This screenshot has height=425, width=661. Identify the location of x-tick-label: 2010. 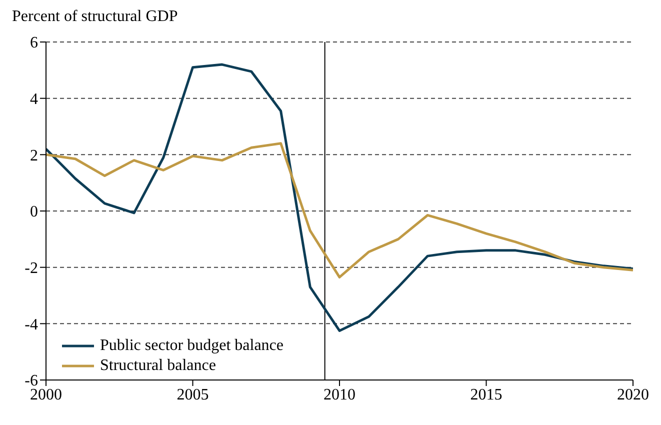
(340, 395).